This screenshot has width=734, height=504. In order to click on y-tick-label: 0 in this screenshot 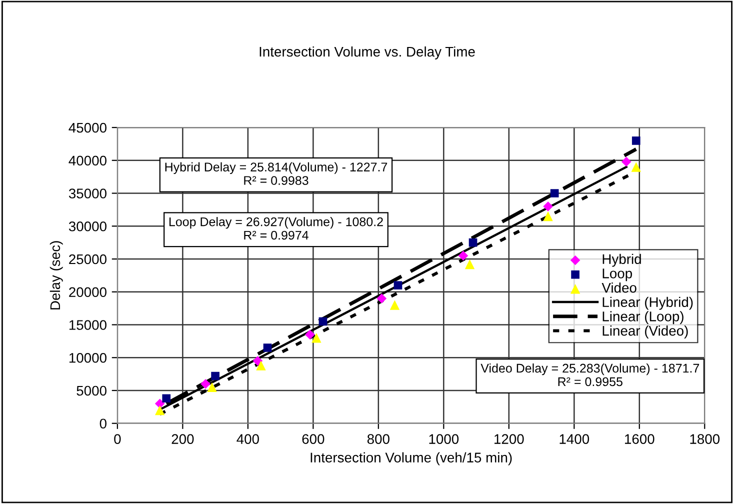, I will do `click(103, 423)`.